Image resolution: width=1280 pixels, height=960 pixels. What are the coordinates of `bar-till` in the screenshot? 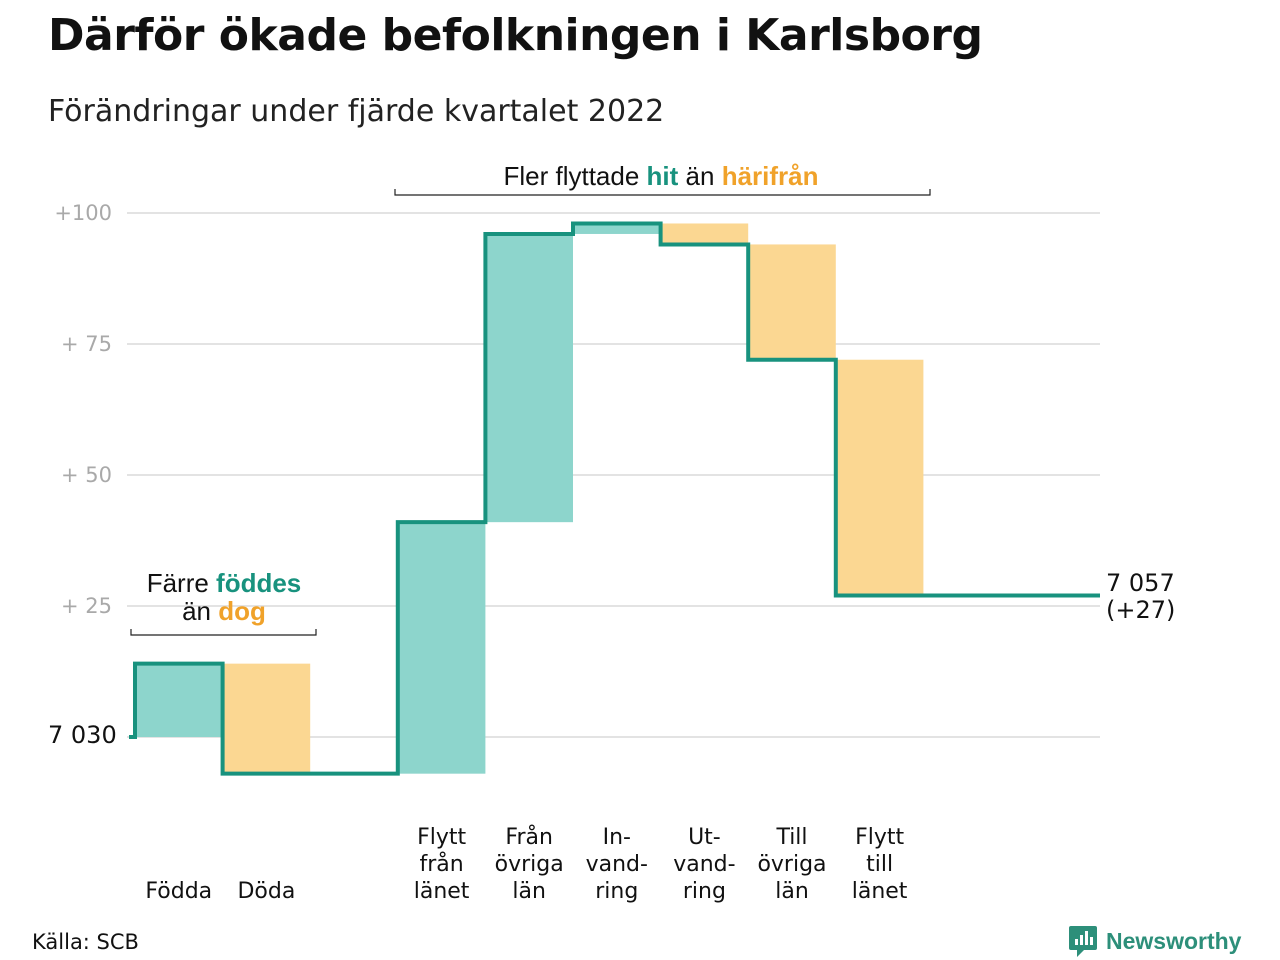 It's located at (792, 302).